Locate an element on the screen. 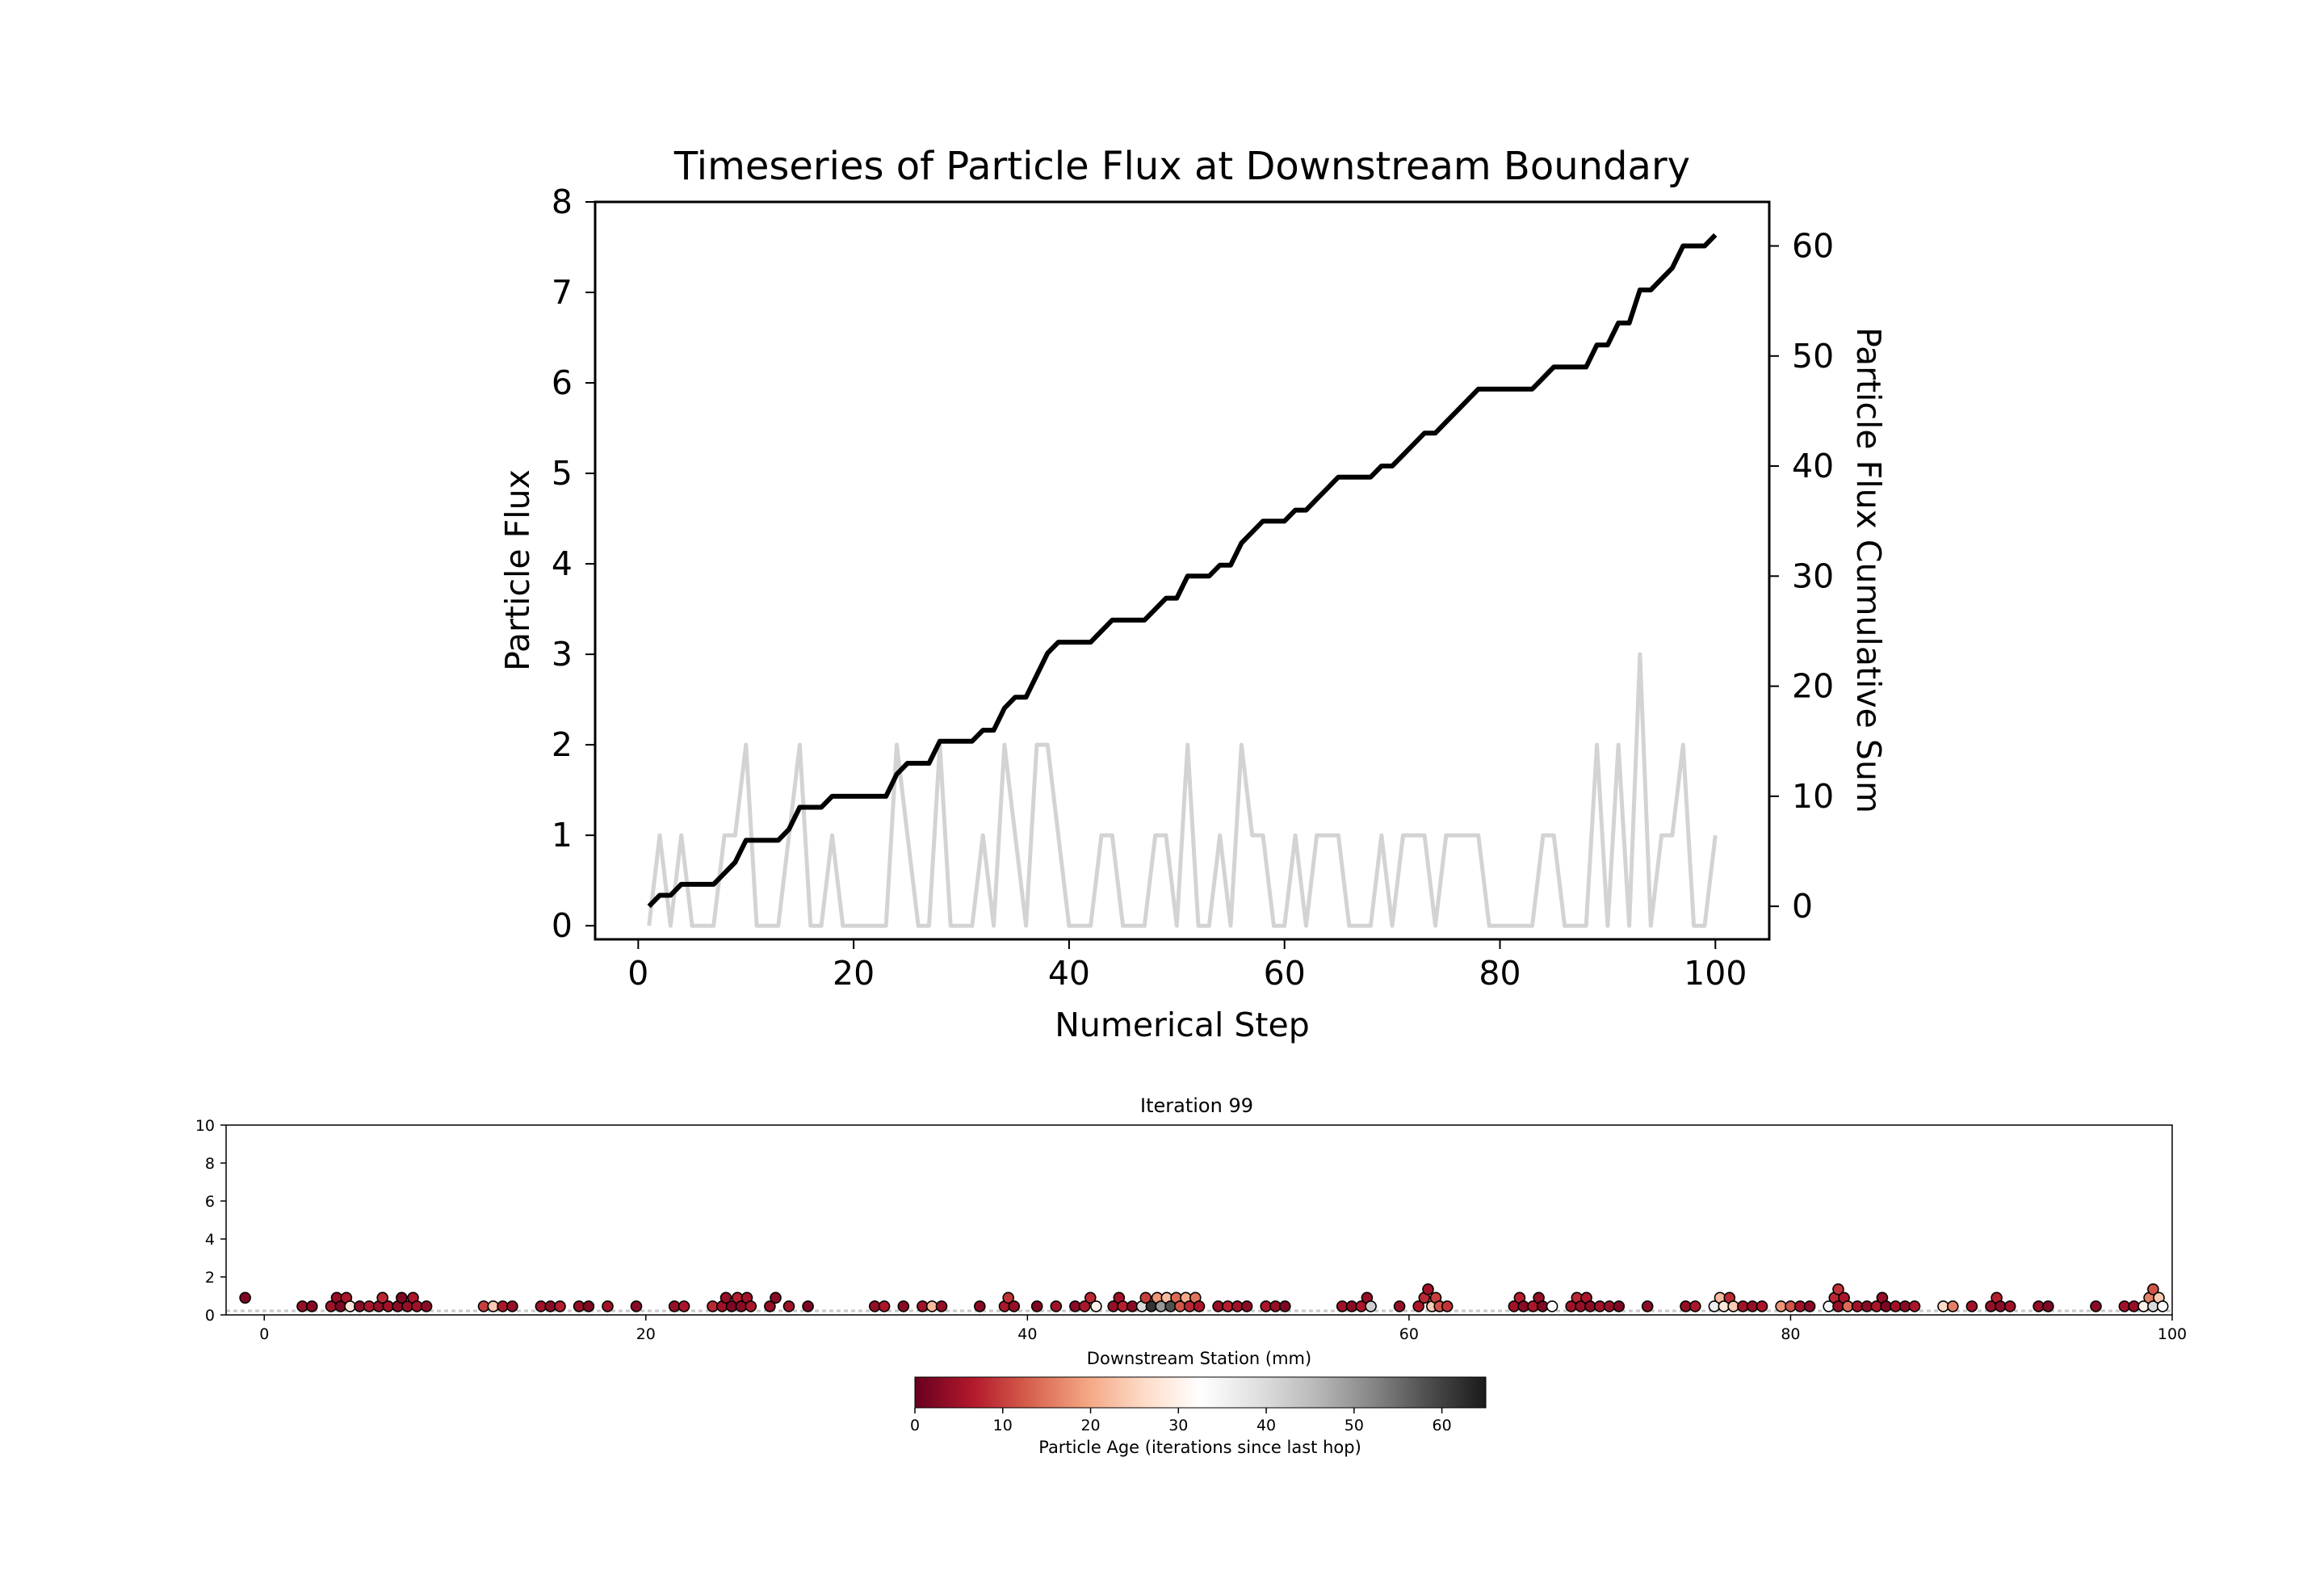 The height and width of the screenshot is (1579, 2324). position-x-tick-label: 20 is located at coordinates (646, 1334).